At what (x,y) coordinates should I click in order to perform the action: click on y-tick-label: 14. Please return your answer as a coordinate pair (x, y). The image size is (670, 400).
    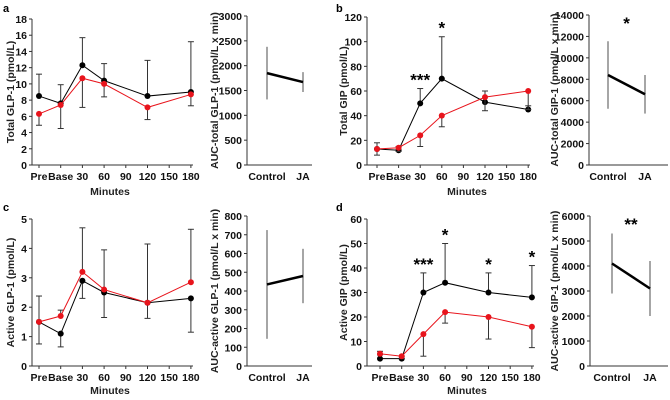
    Looking at the image, I should click on (21, 52).